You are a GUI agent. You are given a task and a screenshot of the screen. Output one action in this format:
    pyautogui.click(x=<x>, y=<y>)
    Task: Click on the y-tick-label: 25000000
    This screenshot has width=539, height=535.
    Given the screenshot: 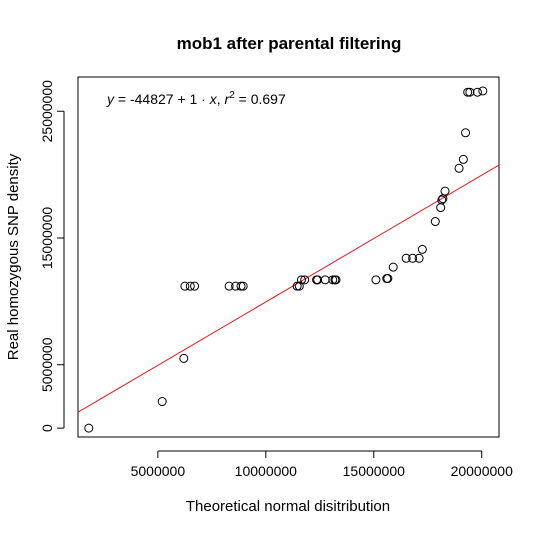 What is the action you would take?
    pyautogui.click(x=47, y=111)
    